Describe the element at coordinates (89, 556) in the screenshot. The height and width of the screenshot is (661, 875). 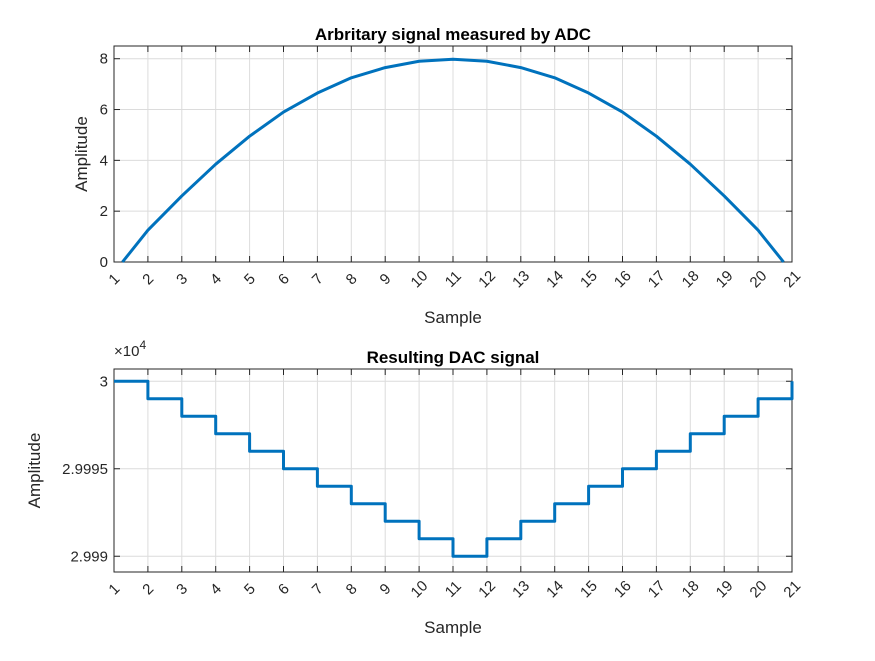
I see `bottom-y-tick-label: 2.999` at that location.